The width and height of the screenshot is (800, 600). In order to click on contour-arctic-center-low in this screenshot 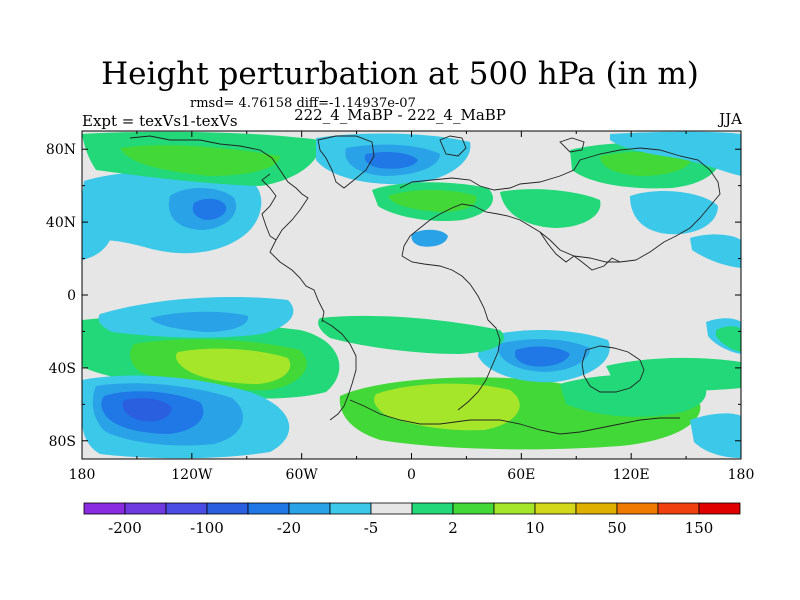, I will do `click(391, 160)`.